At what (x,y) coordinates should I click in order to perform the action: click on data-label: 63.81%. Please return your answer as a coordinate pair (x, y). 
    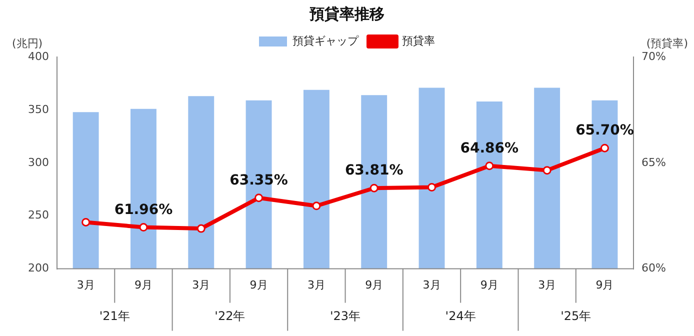
    Looking at the image, I should click on (374, 170).